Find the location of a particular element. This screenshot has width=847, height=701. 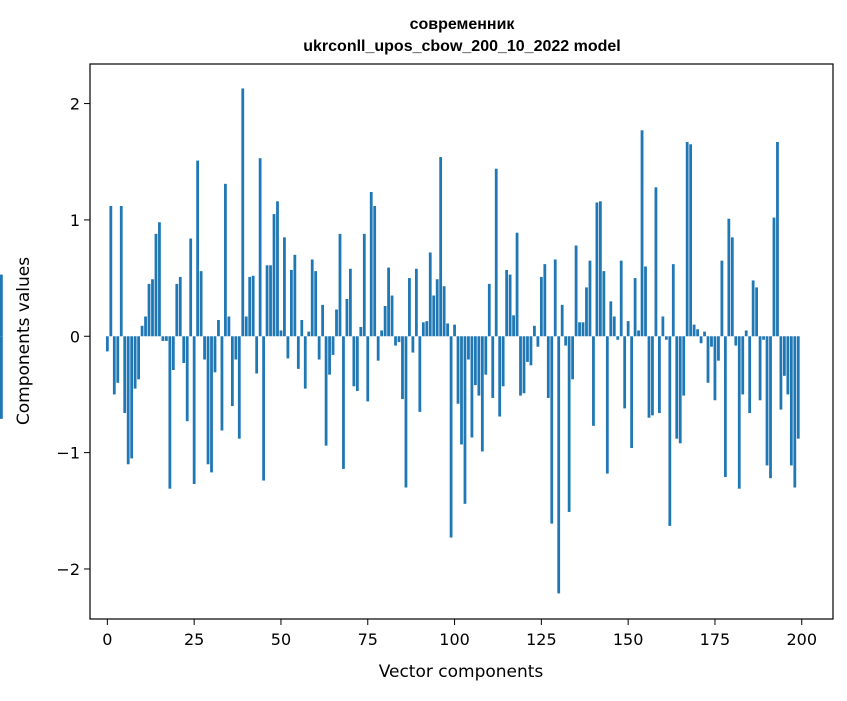

y-tick-label: −2 is located at coordinates (68, 569).